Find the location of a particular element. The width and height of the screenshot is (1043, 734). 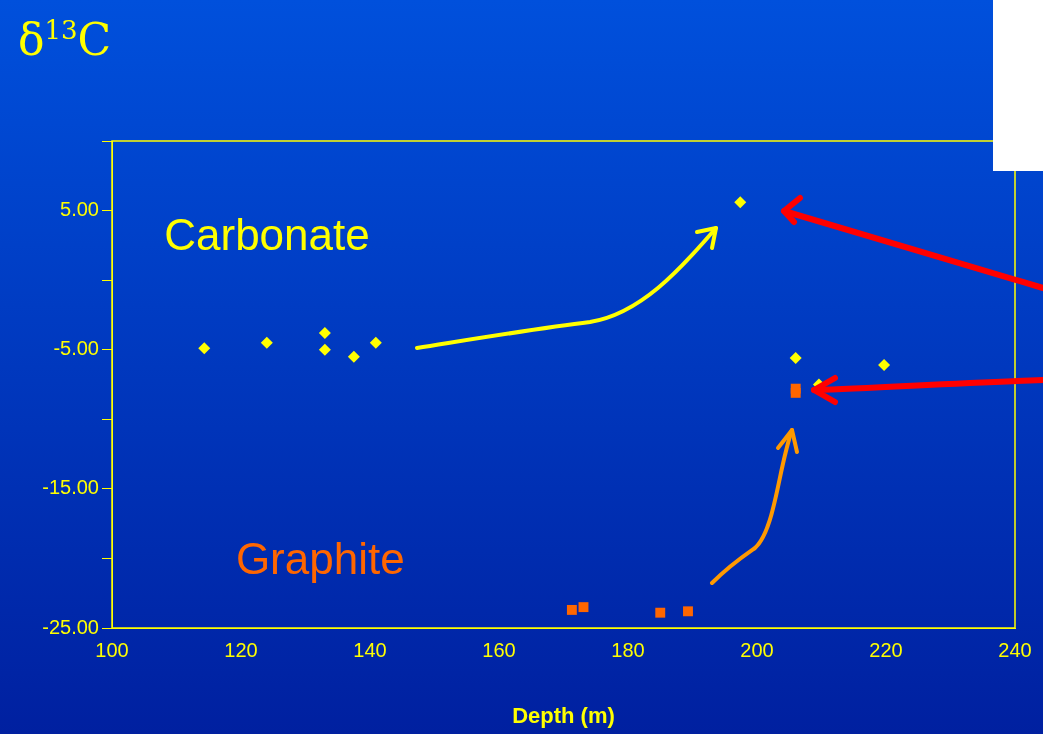

x-tick-label: 180 is located at coordinates (628, 649).